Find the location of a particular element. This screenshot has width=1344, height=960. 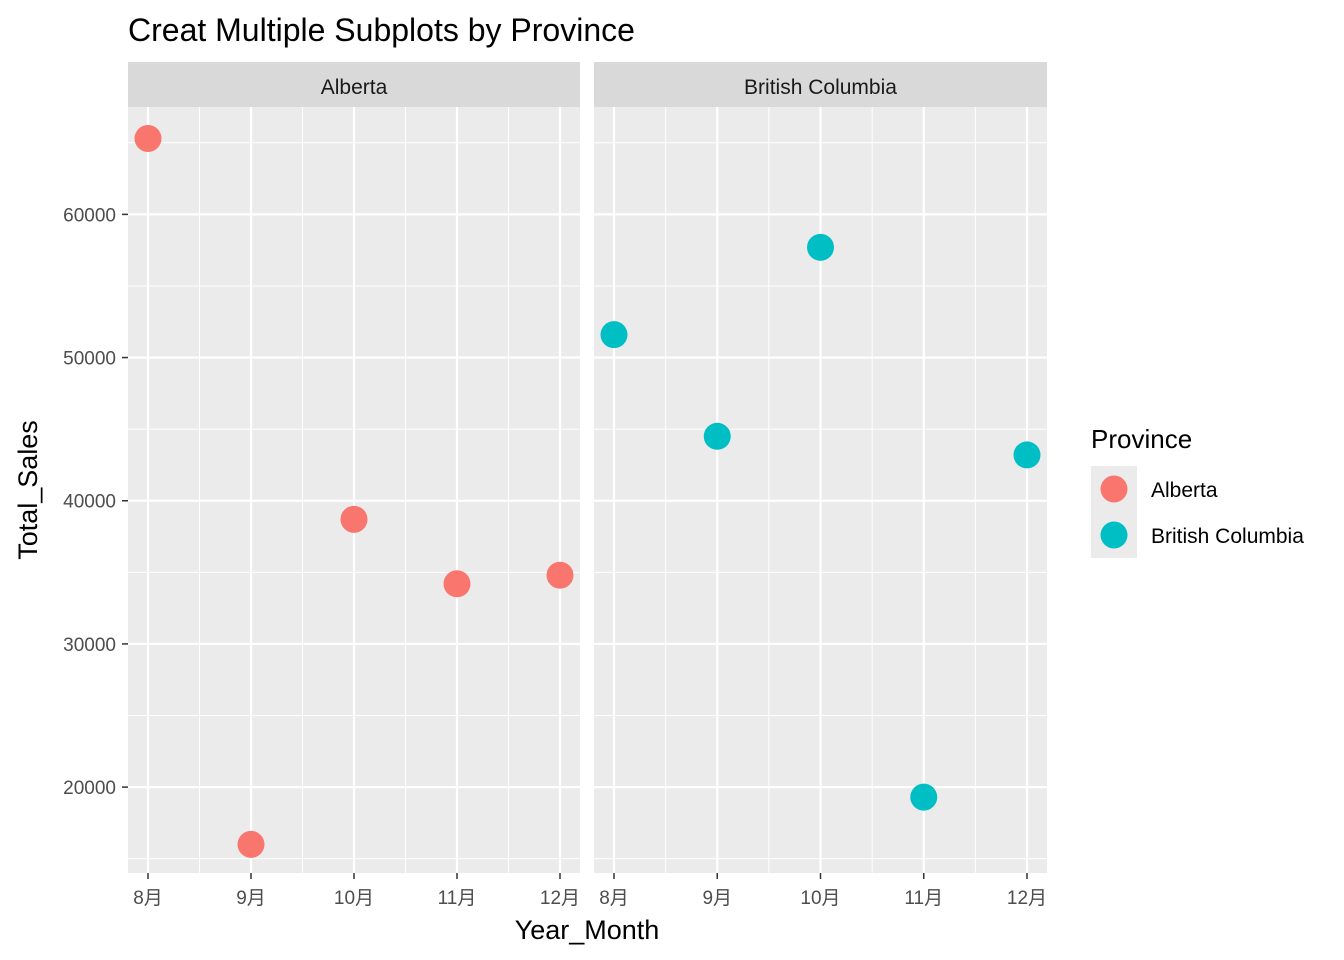

facet-strip-label: British Columbia is located at coordinates (820, 87).